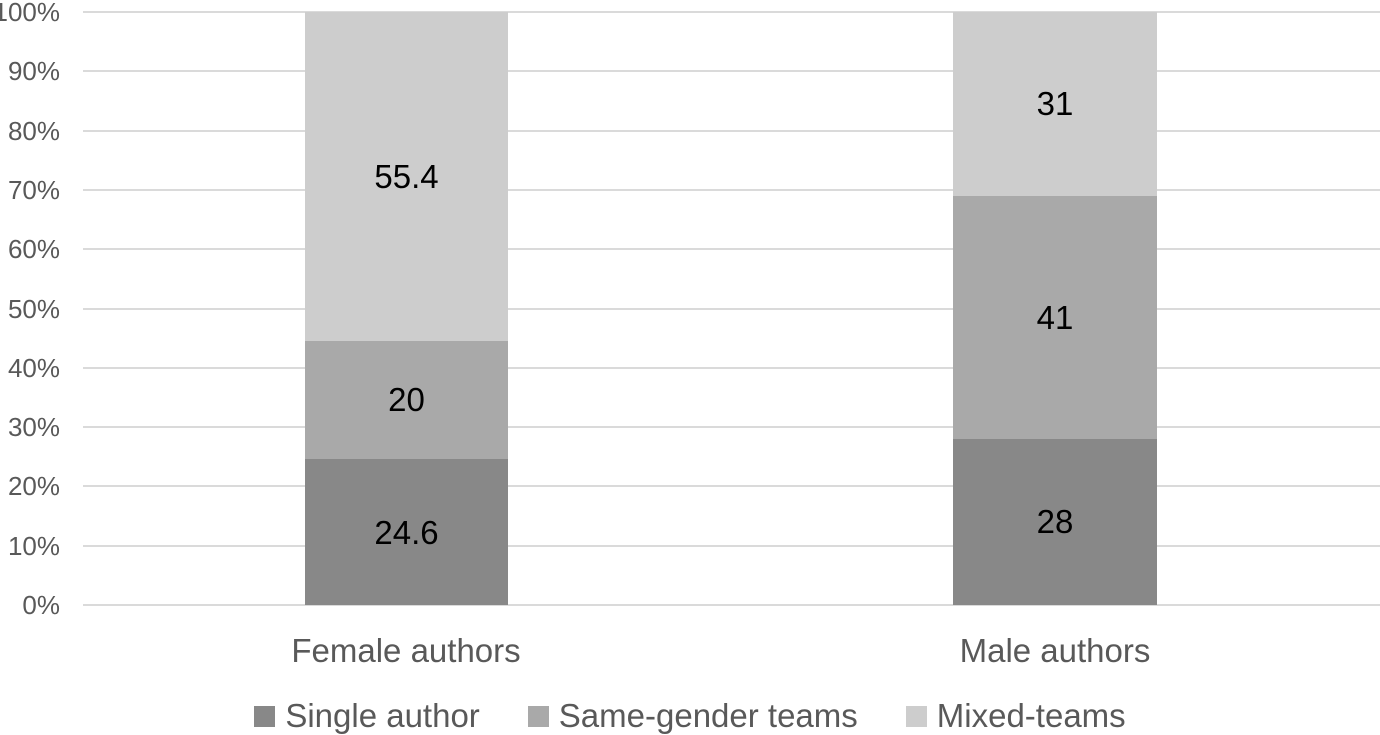 This screenshot has height=735, width=1380. I want to click on y-axis-tick-label: 100%, so click(30, 13).